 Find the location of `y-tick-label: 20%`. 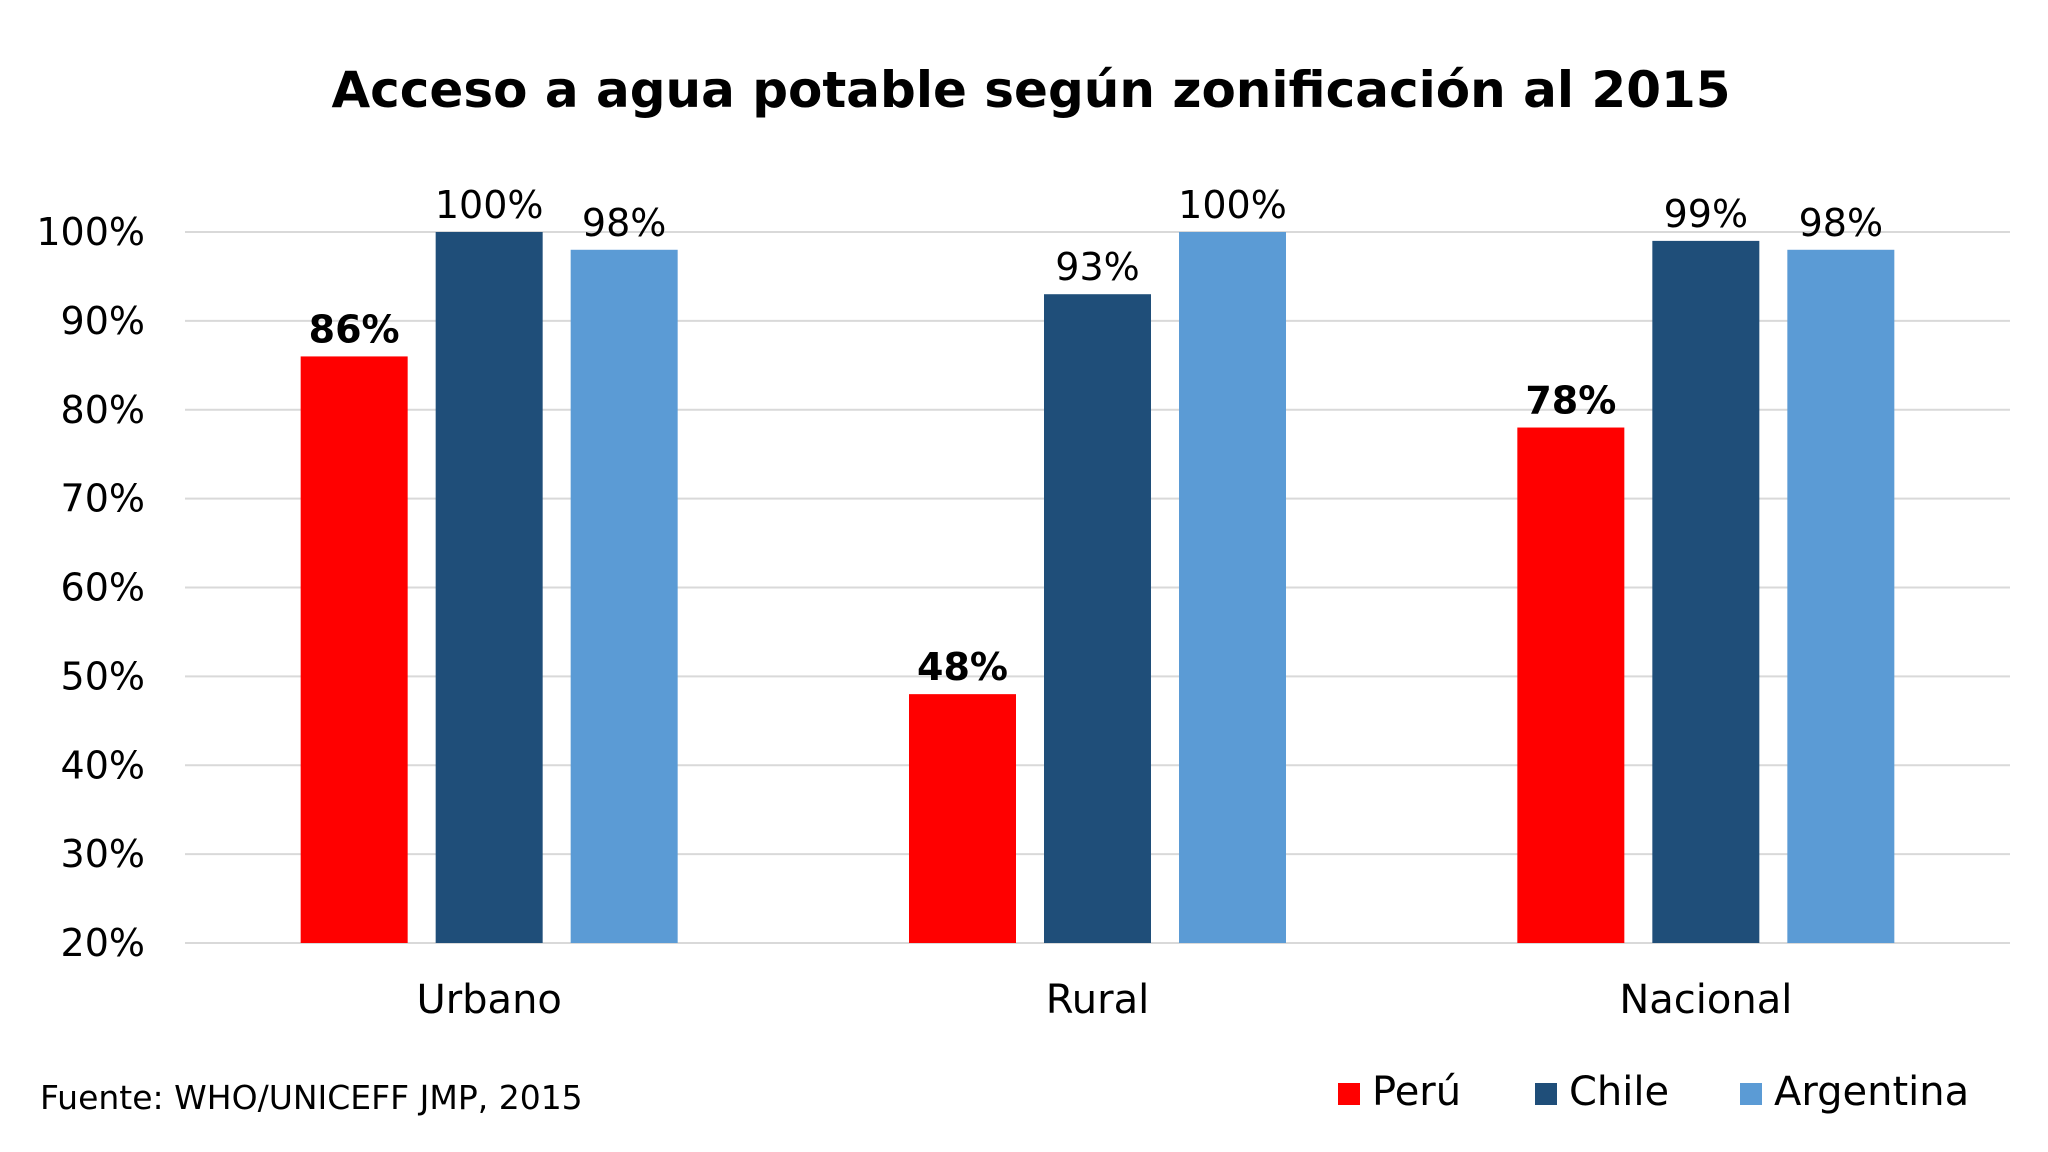

y-tick-label: 20% is located at coordinates (103, 943).